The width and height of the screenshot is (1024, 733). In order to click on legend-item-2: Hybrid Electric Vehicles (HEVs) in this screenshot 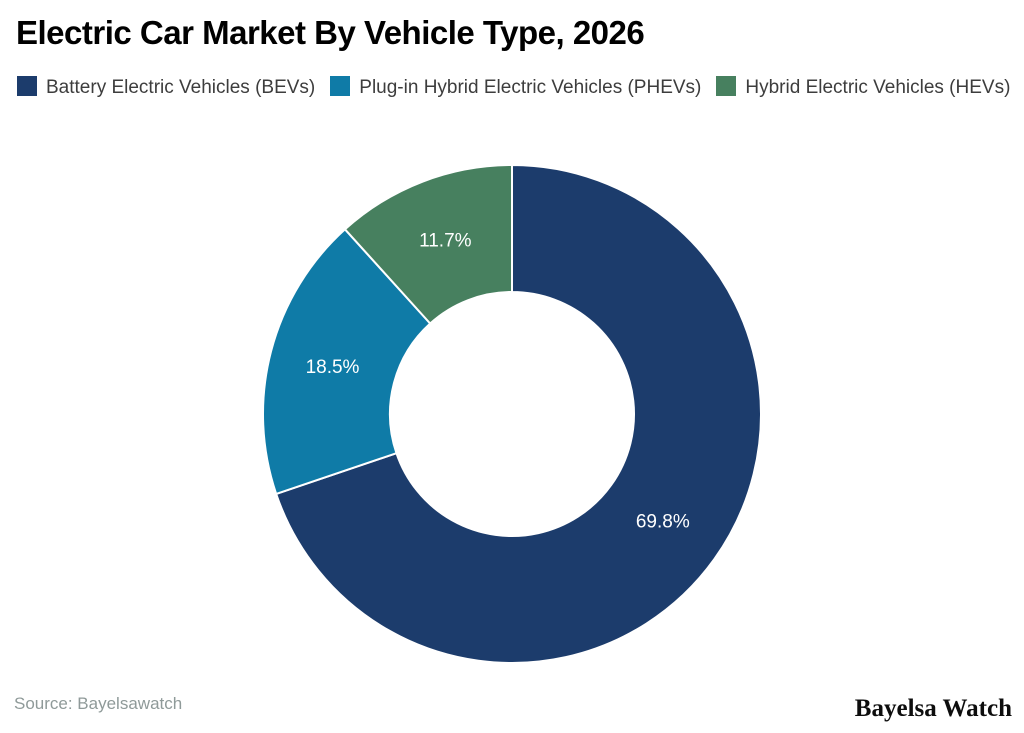, I will do `click(856, 87)`.